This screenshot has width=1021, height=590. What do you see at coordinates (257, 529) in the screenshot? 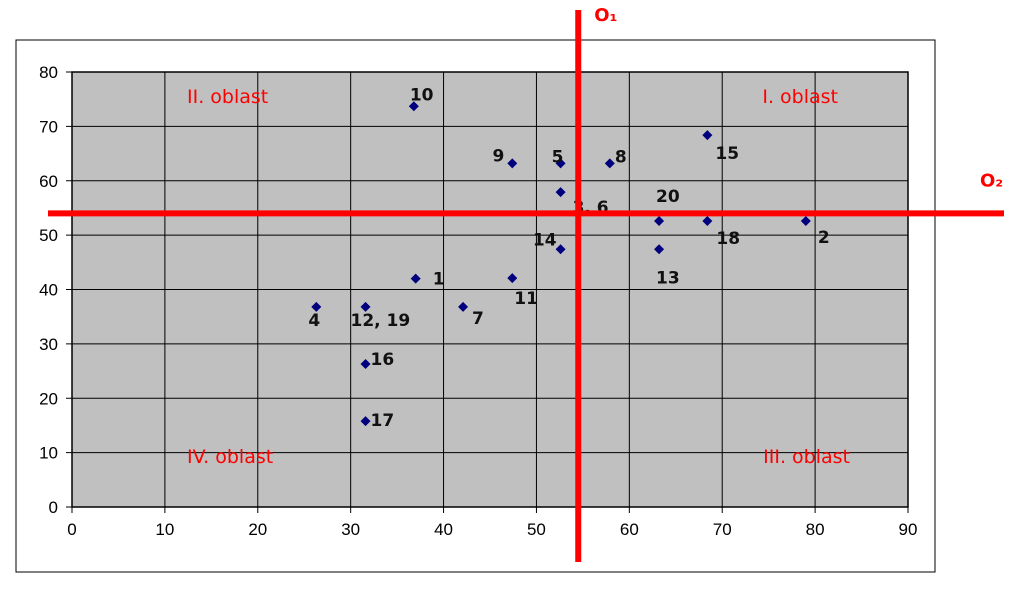
I see `x-tick-label: 20` at bounding box center [257, 529].